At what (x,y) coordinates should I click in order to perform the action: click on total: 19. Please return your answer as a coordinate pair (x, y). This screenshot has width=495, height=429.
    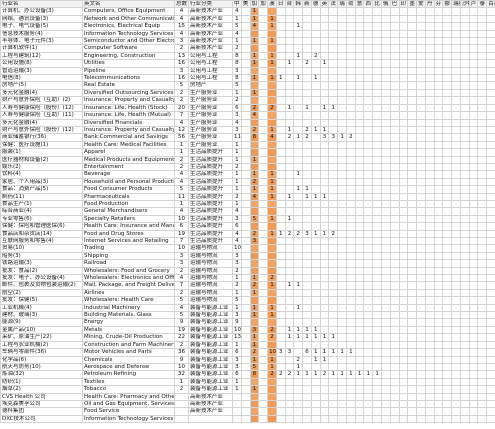
    Looking at the image, I should click on (181, 234).